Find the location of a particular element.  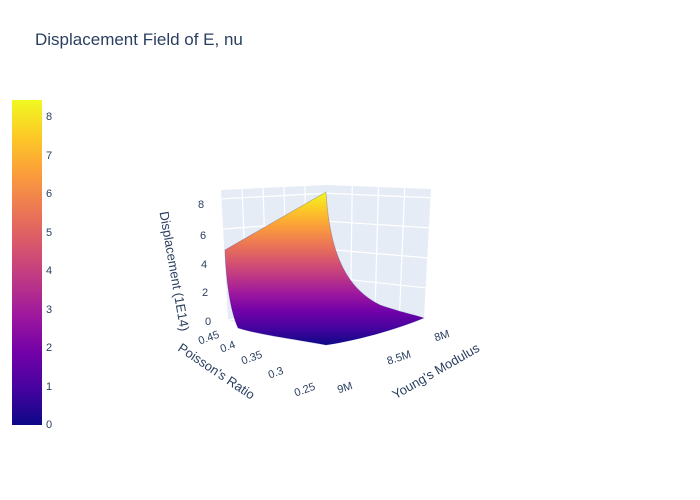

colorbar-gradient is located at coordinates (27, 262).